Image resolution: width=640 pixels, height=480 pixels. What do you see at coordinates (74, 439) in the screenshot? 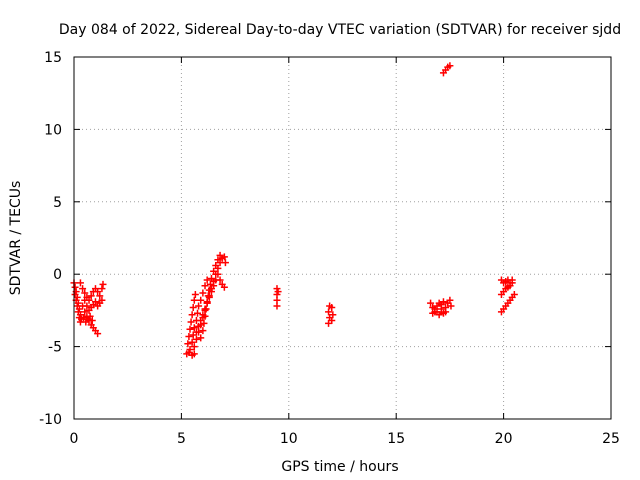
I see `x-tick-label: 0` at bounding box center [74, 439].